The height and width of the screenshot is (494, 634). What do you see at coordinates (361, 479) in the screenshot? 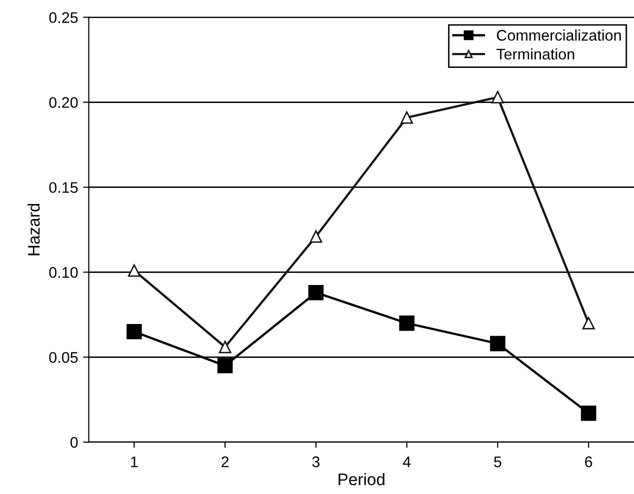
I see `x-axis-title: Period` at bounding box center [361, 479].